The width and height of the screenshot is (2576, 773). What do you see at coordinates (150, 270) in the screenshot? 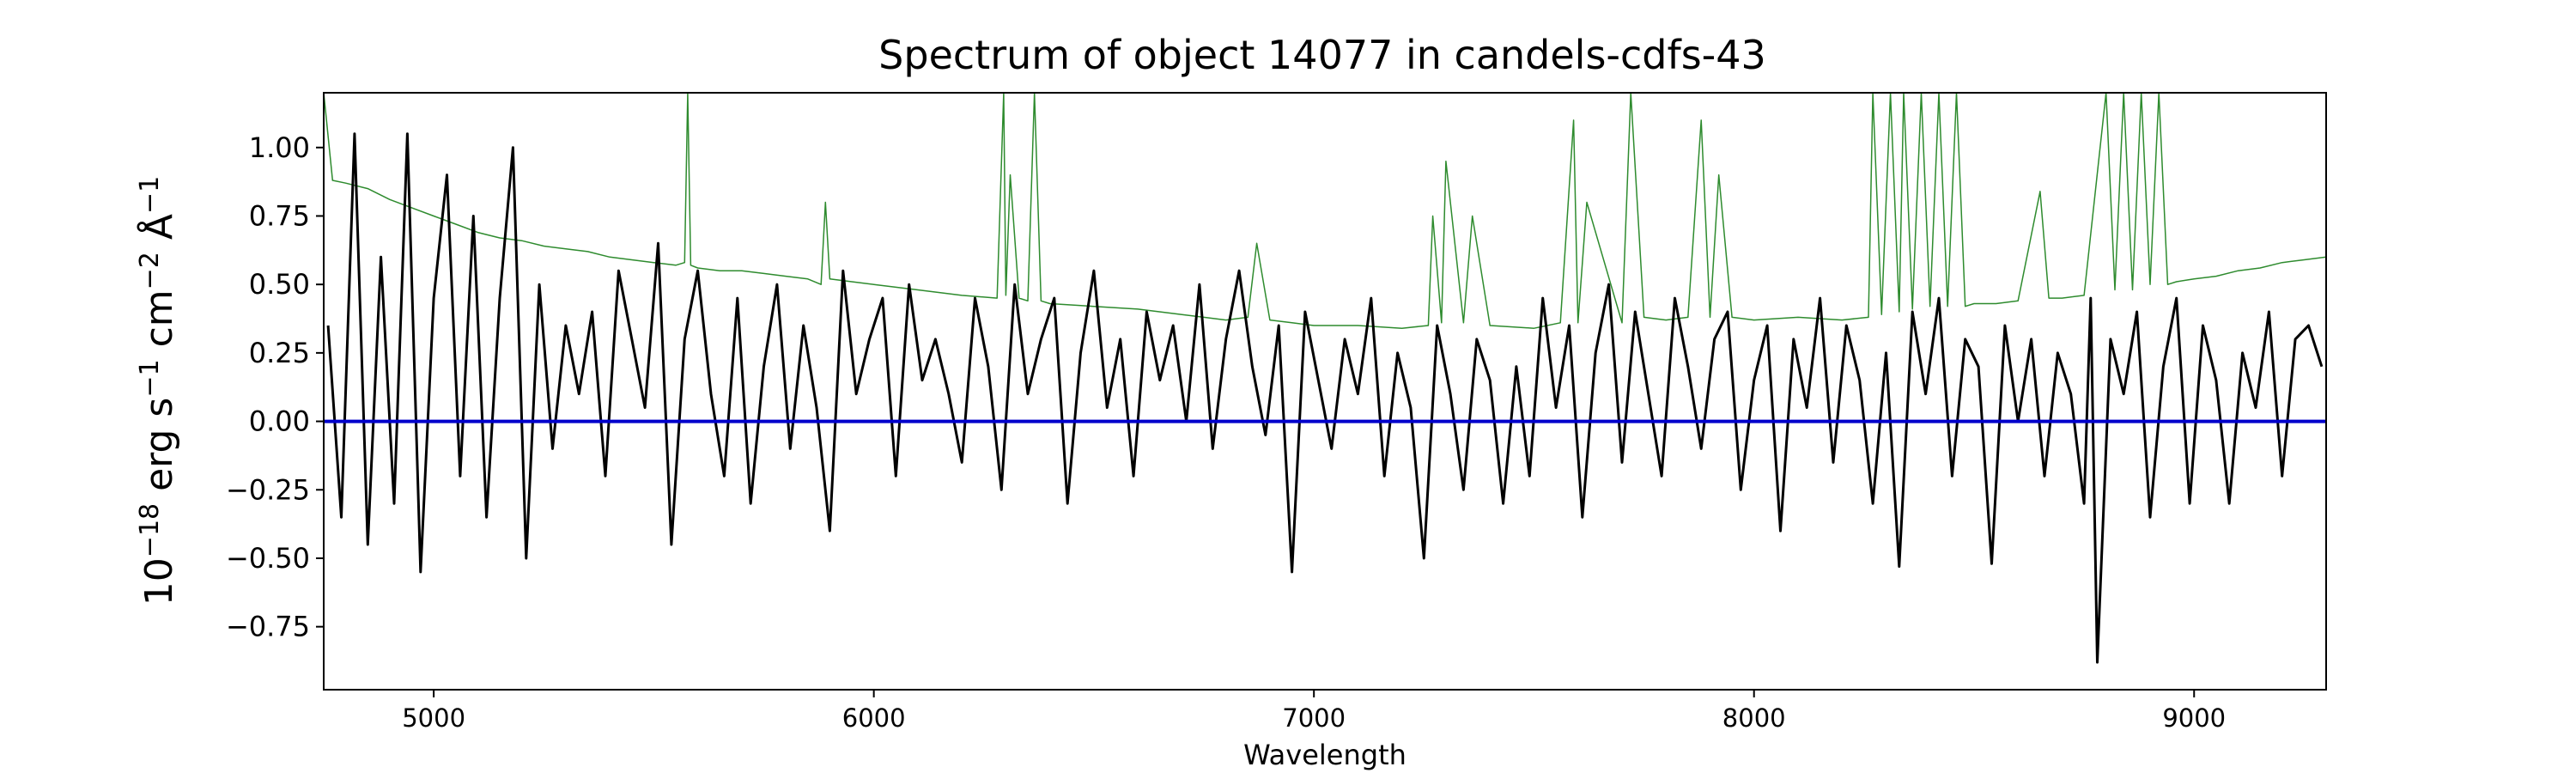
I see `y-axis-label-exp-3: −2` at bounding box center [150, 270].